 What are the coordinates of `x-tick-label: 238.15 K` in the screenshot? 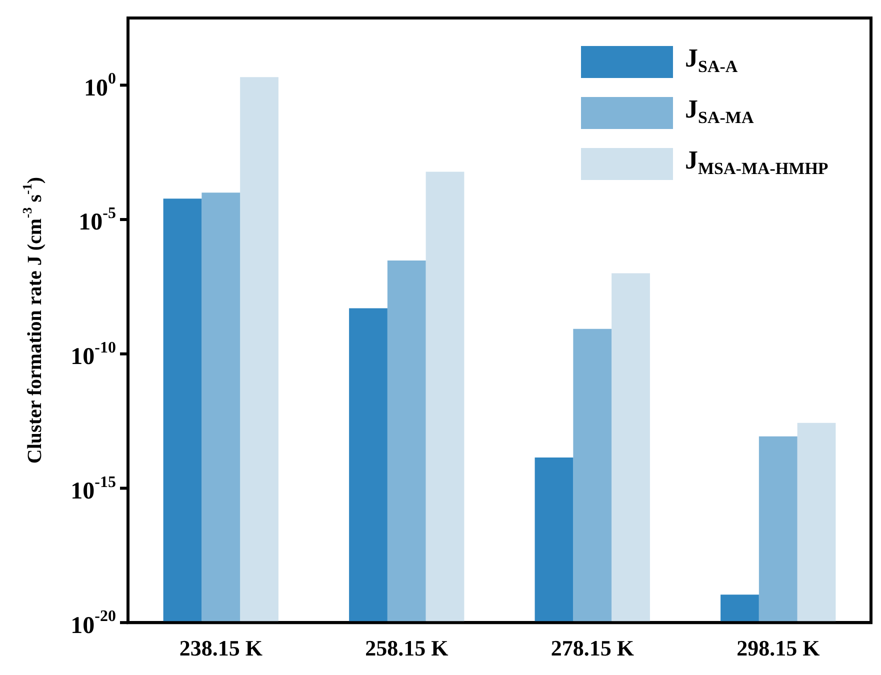 It's located at (220, 647).